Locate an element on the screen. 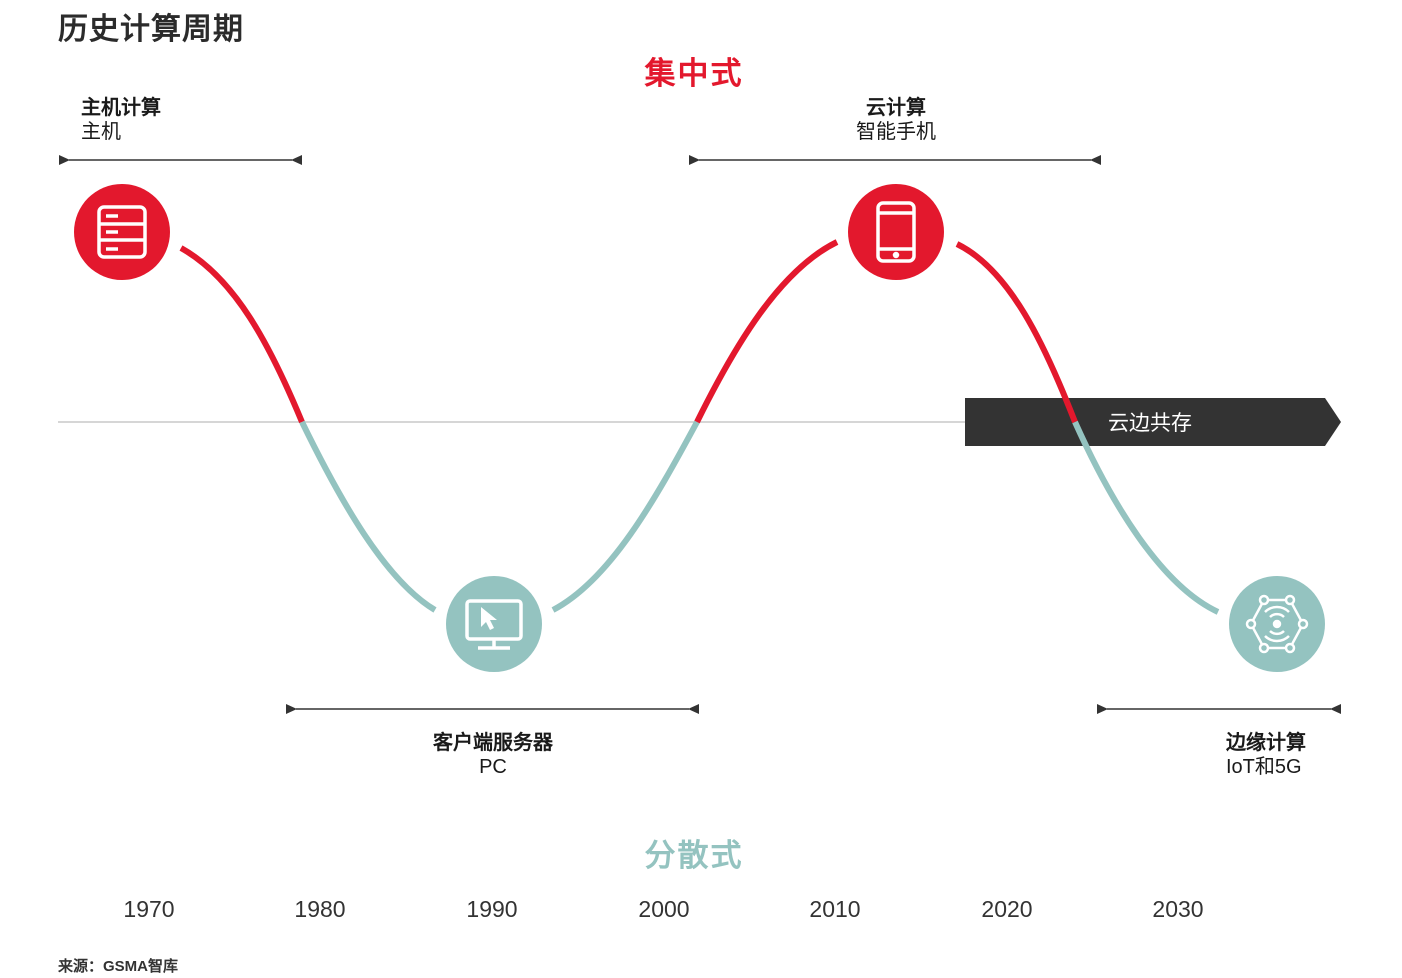 This screenshot has height=978, width=1402. coexistence-banner is located at coordinates (1153, 422).